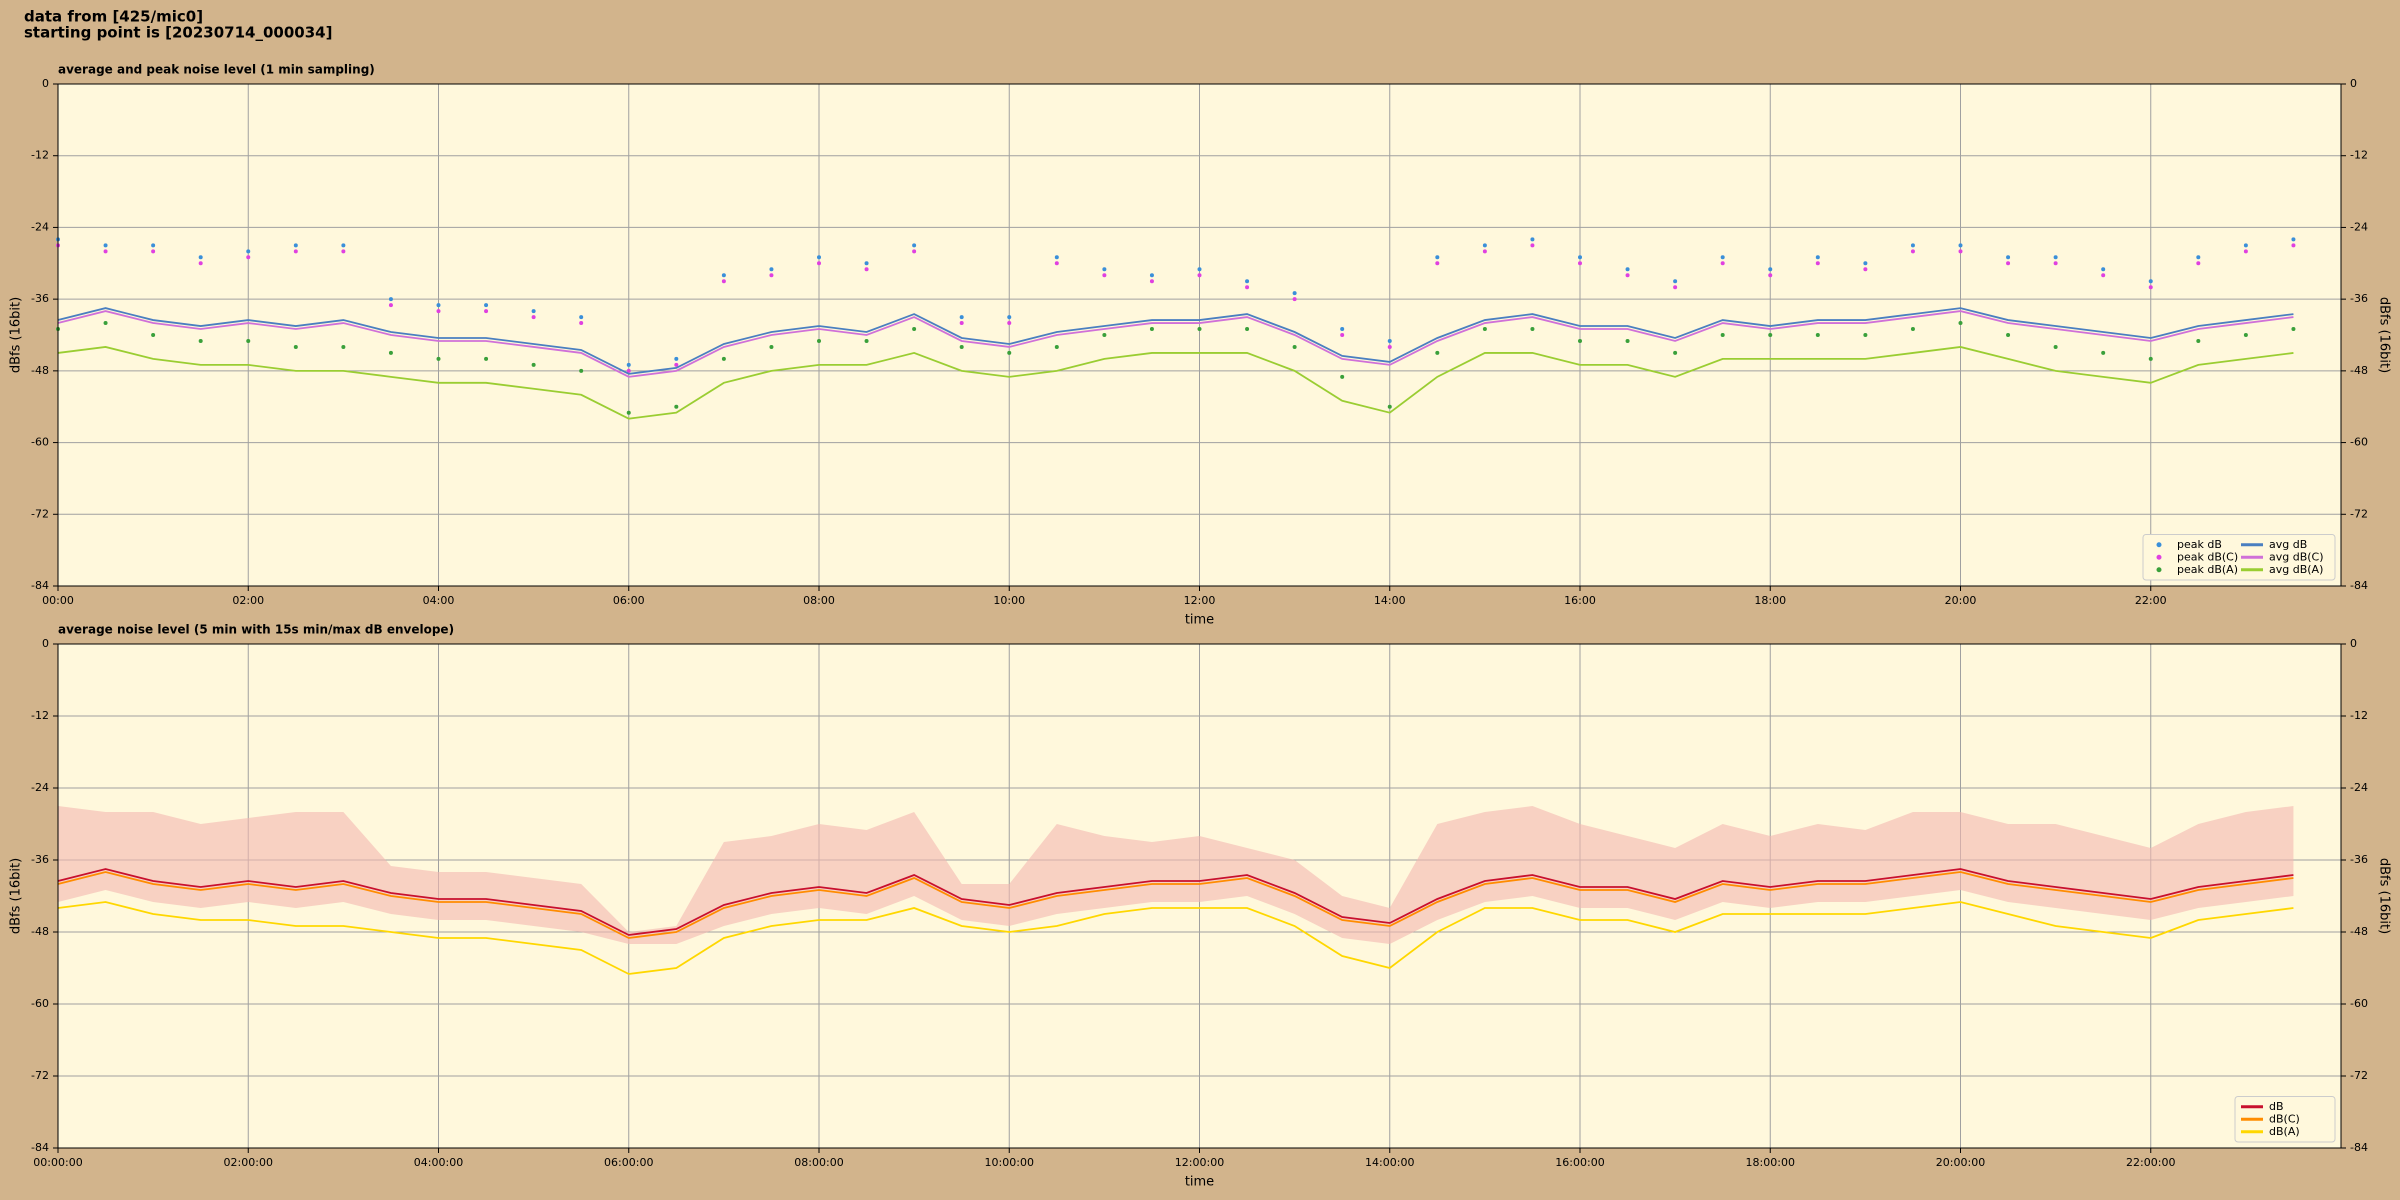  I want to click on header-line: starting point is [20230714_000034], so click(178, 33).